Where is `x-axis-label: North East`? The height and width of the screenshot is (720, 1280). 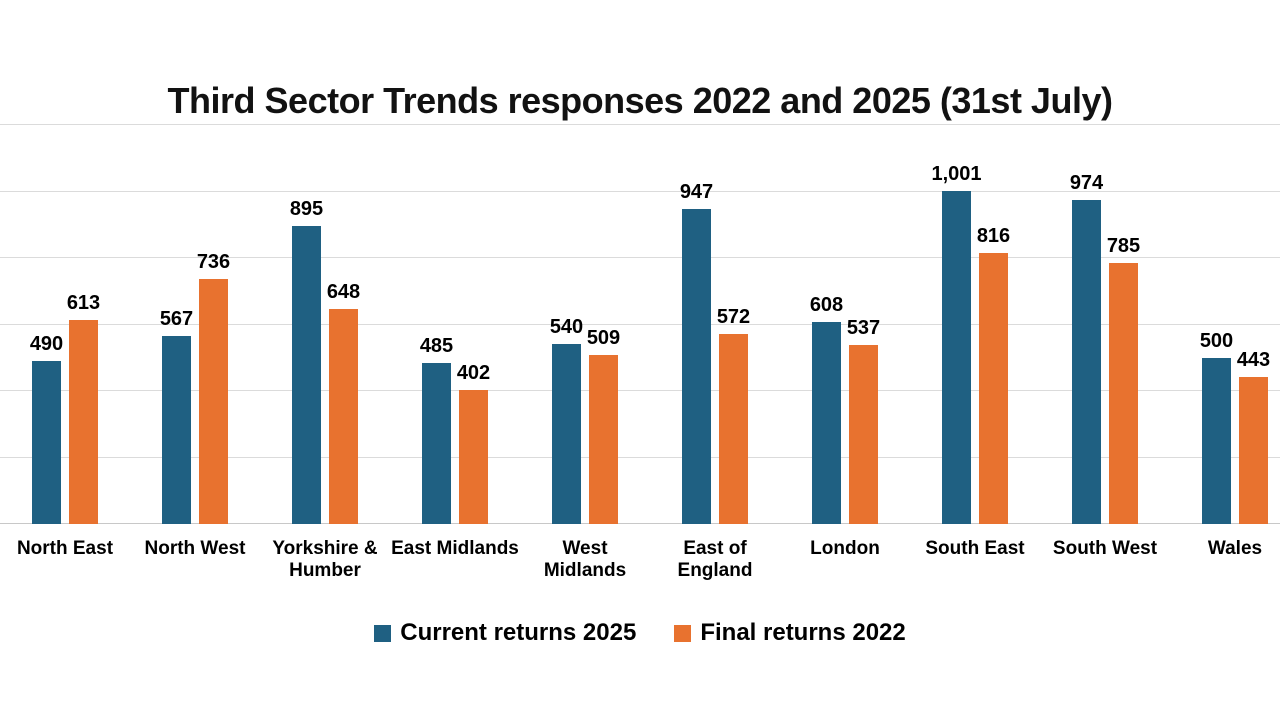
x-axis-label: North East is located at coordinates (65, 549).